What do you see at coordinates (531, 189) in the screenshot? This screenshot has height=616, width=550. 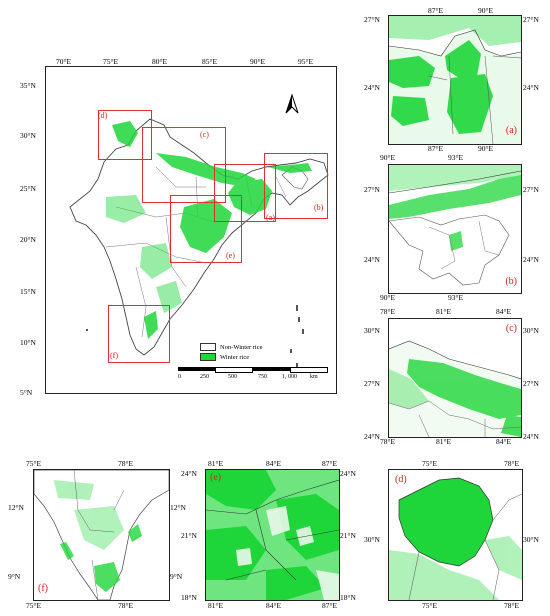 I see `panel-b-right-tick: 27°N` at bounding box center [531, 189].